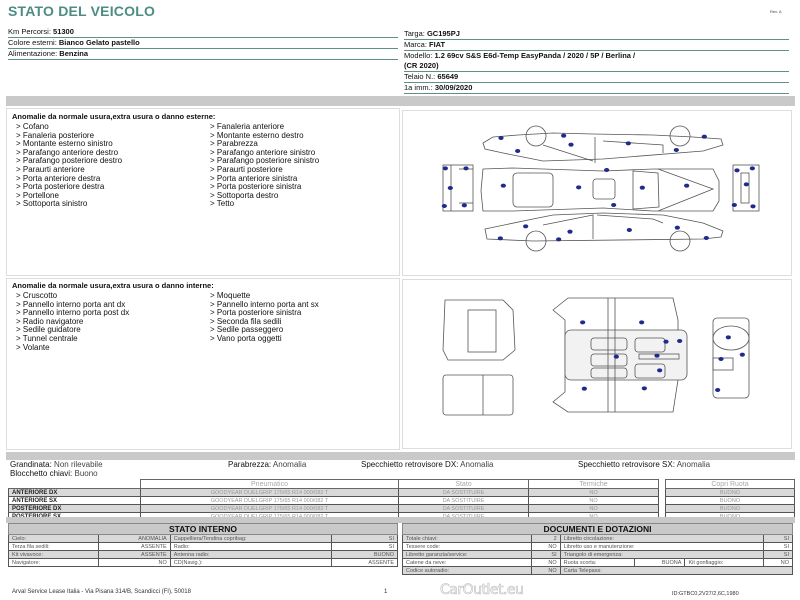  What do you see at coordinates (662, 546) in the screenshot?
I see `item-label: Libretto uso e manutenzione:` at bounding box center [662, 546].